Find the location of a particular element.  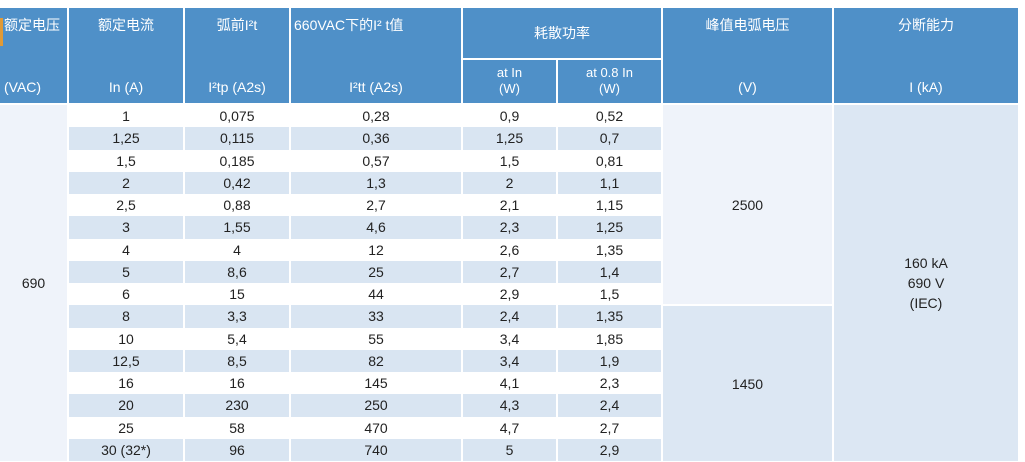

header-power-at-in-line1: at In is located at coordinates (509, 73).